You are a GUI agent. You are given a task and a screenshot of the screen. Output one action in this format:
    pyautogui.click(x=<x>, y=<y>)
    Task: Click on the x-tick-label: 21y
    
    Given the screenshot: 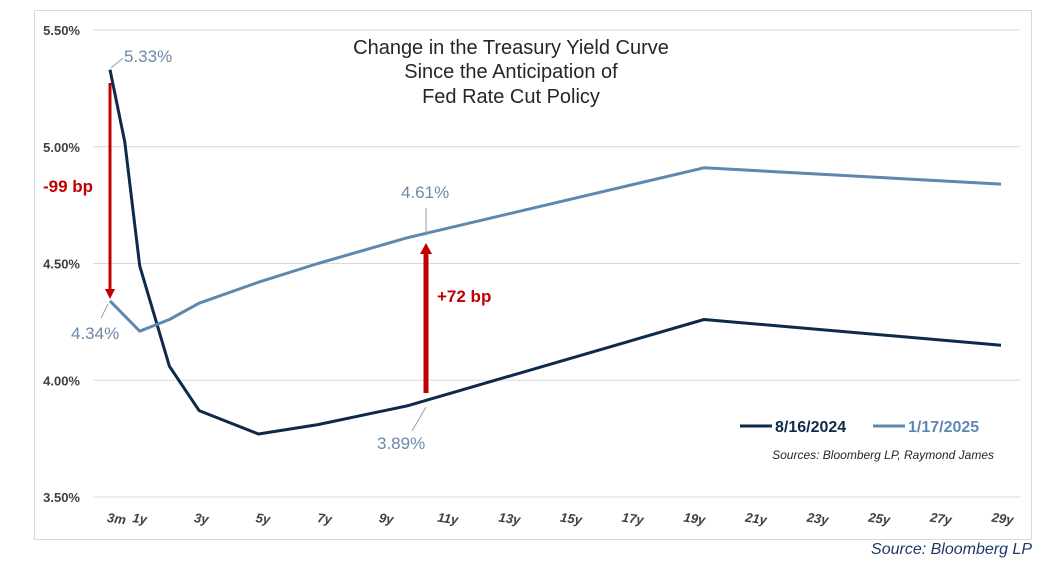 What is the action you would take?
    pyautogui.click(x=755, y=518)
    